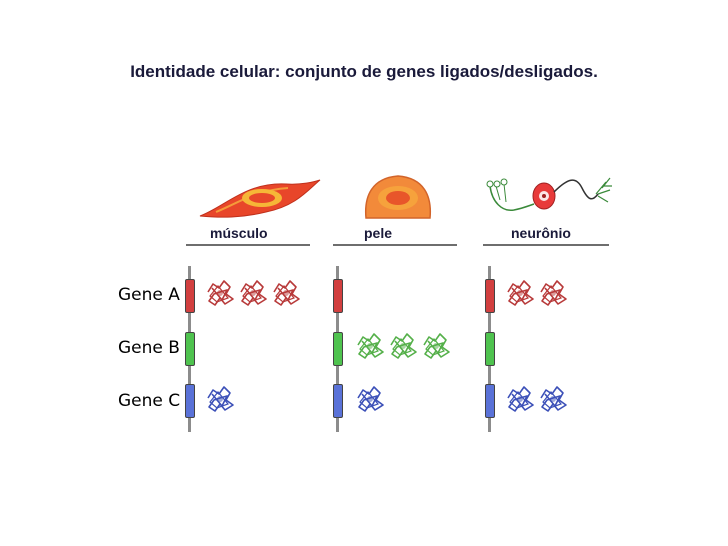  Describe the element at coordinates (248, 245) in the screenshot. I see `column-divider-musculo` at that location.